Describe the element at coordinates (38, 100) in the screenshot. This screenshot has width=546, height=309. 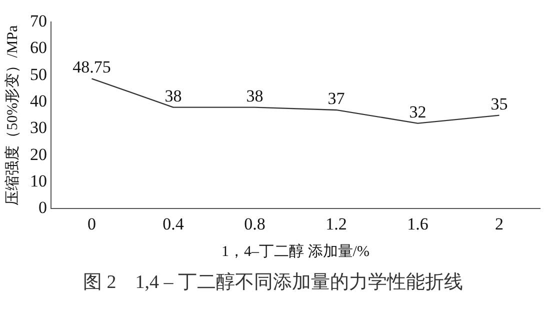
I see `y-tick-label: 40` at that location.